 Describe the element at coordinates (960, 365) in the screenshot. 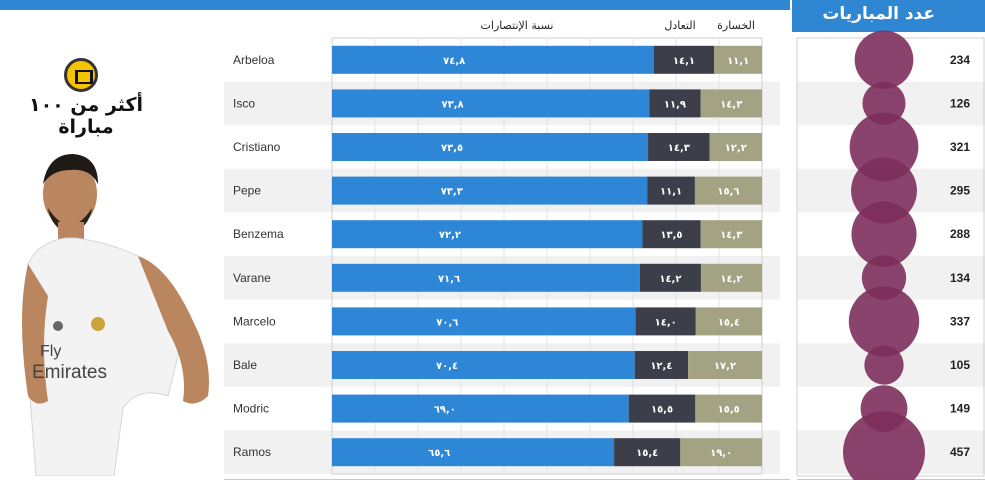

I see `matches-count: 105` at that location.